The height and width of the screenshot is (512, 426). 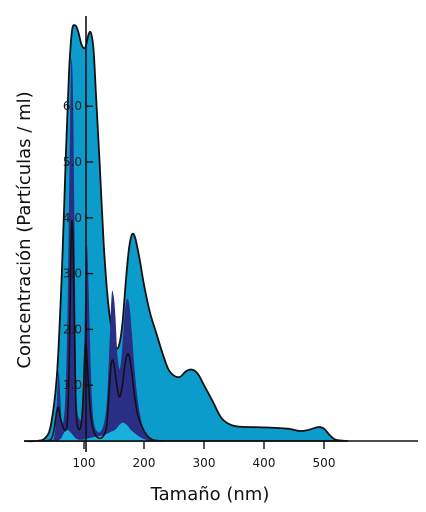 I want to click on y-tick-label: 4.0, so click(x=72, y=218).